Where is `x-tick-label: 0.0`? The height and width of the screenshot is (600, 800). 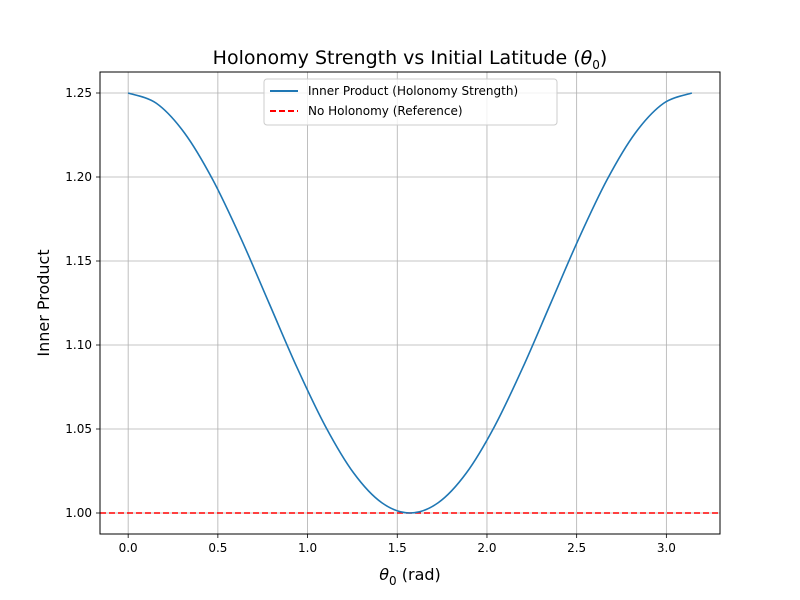
x-tick-label: 0.0 is located at coordinates (128, 548).